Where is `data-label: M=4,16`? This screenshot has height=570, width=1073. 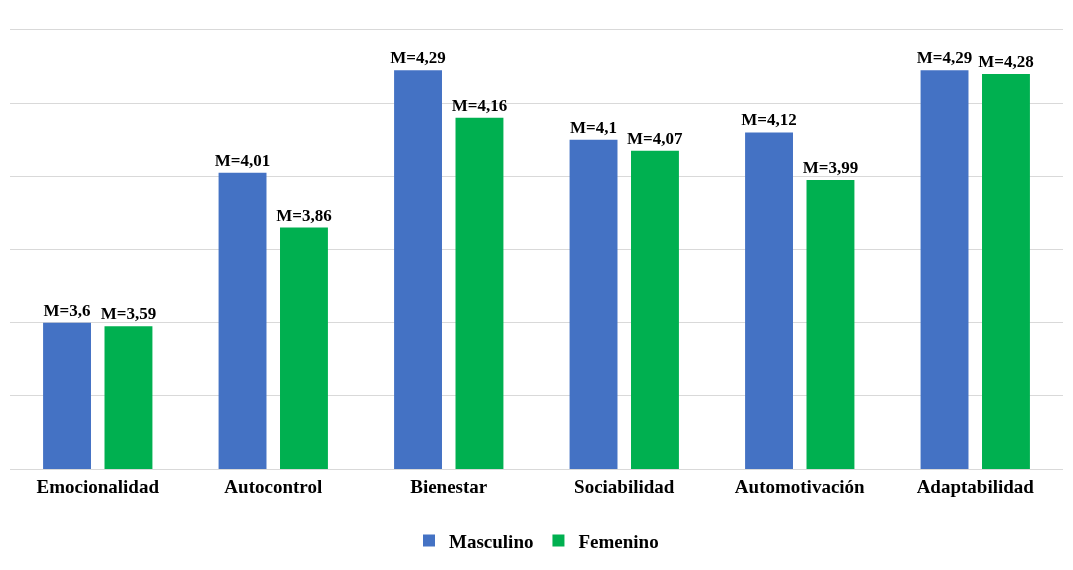
data-label: M=4,16 is located at coordinates (479, 105).